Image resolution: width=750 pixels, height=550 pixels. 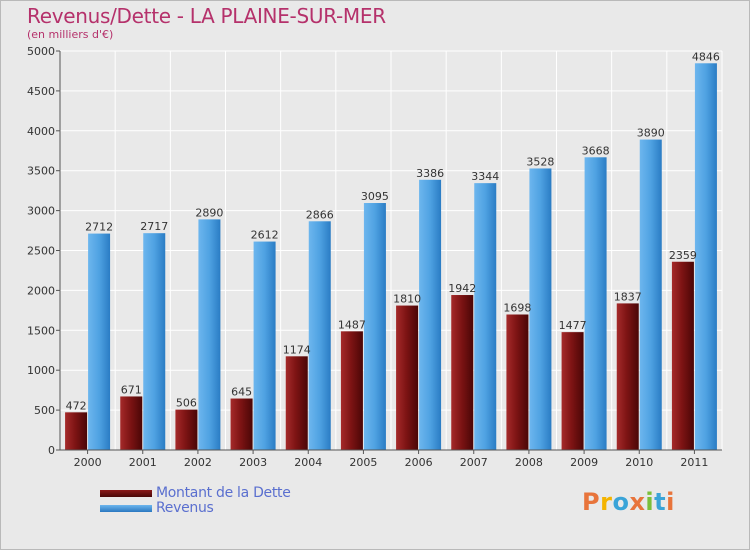 What do you see at coordinates (621, 502) in the screenshot?
I see `logo-letter: o` at bounding box center [621, 502].